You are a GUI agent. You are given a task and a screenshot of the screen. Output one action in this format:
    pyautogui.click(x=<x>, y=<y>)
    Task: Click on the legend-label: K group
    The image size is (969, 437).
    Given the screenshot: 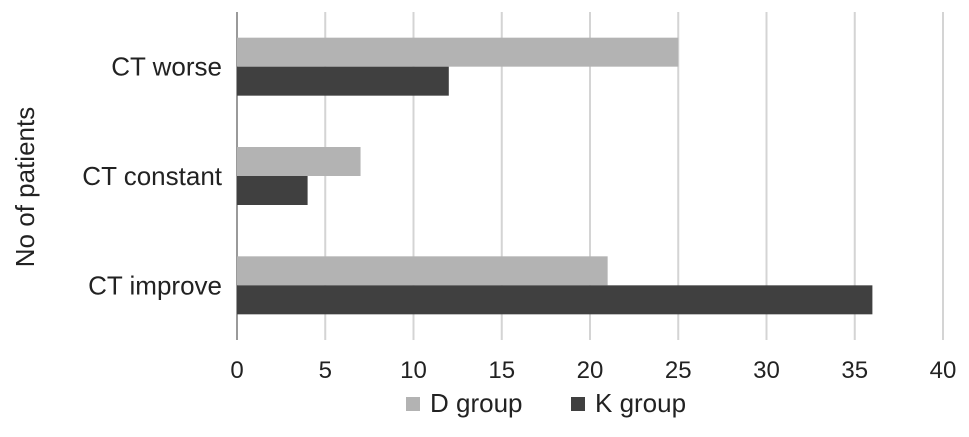 What is the action you would take?
    pyautogui.click(x=640, y=403)
    